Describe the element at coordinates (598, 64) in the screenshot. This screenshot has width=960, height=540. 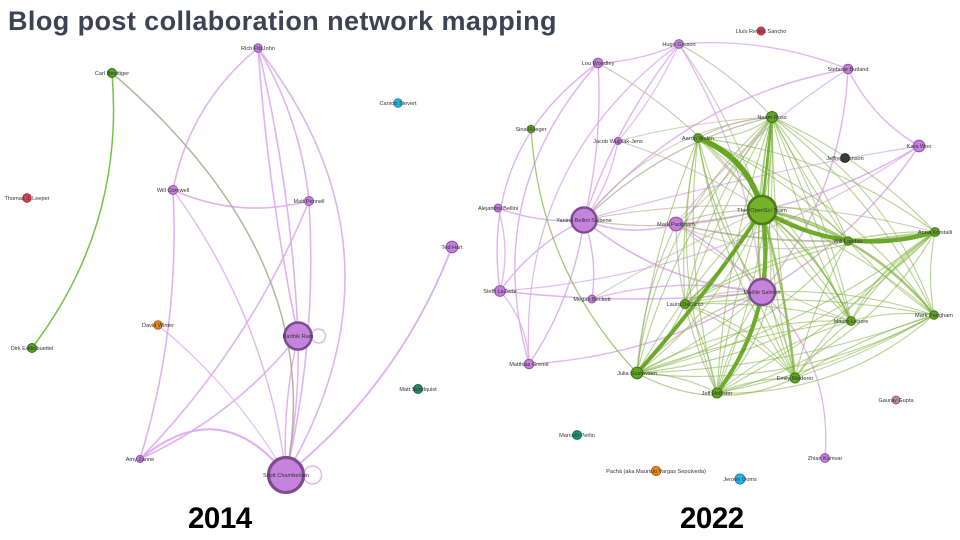
I see `svg-text: Lou Woodley` at that location.